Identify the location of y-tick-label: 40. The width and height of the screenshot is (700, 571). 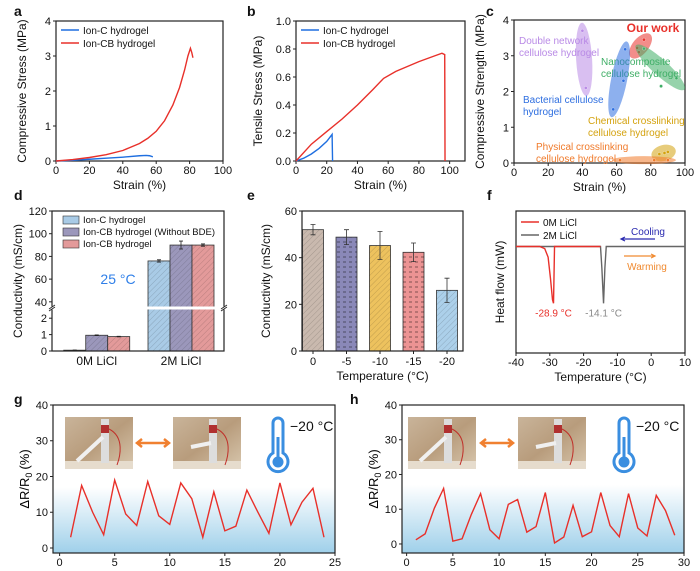
(41, 303).